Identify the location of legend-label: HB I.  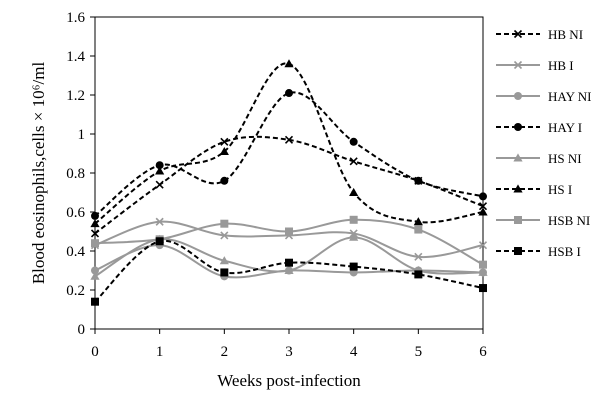
(561, 65).